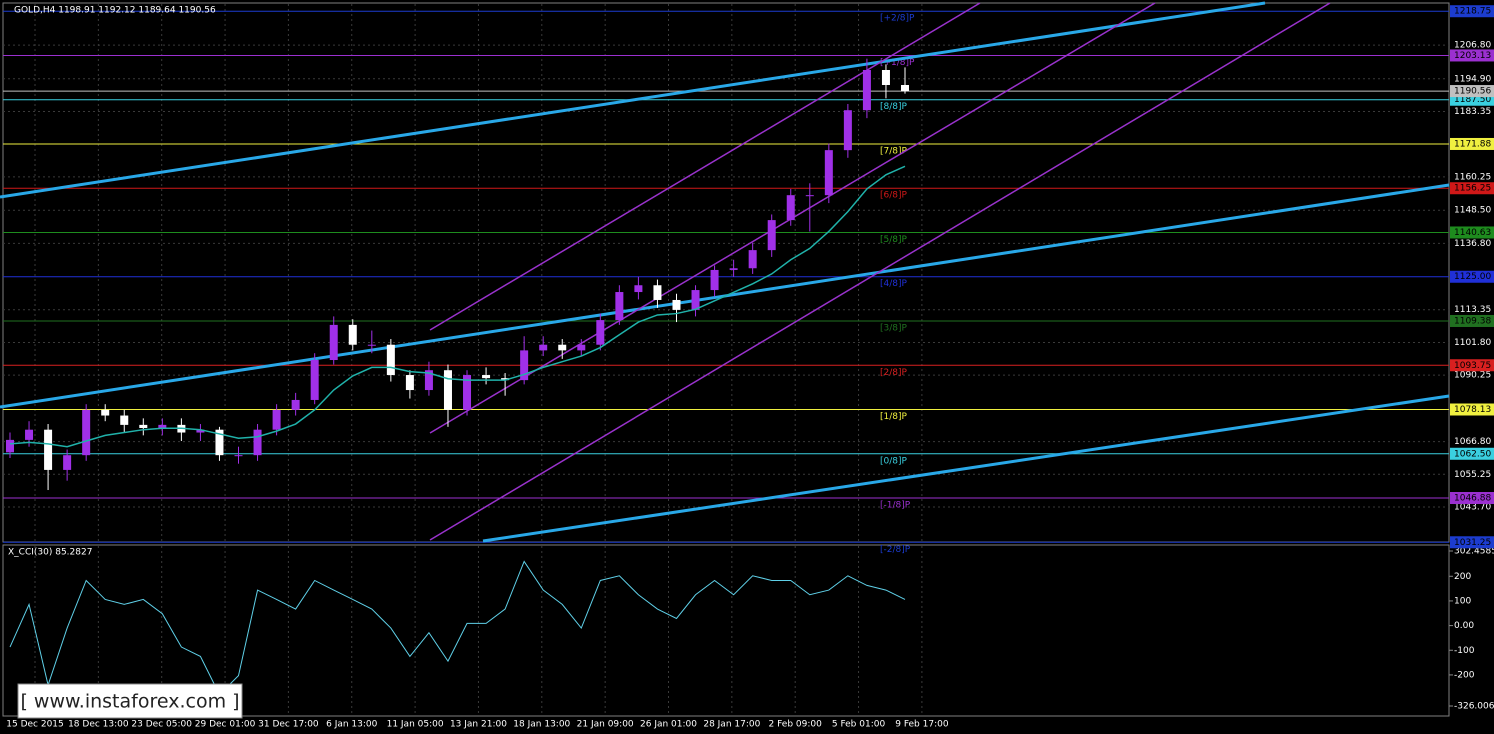 This screenshot has width=1494, height=734. I want to click on x-tick-label: 15 Dec 2015, so click(35, 725).